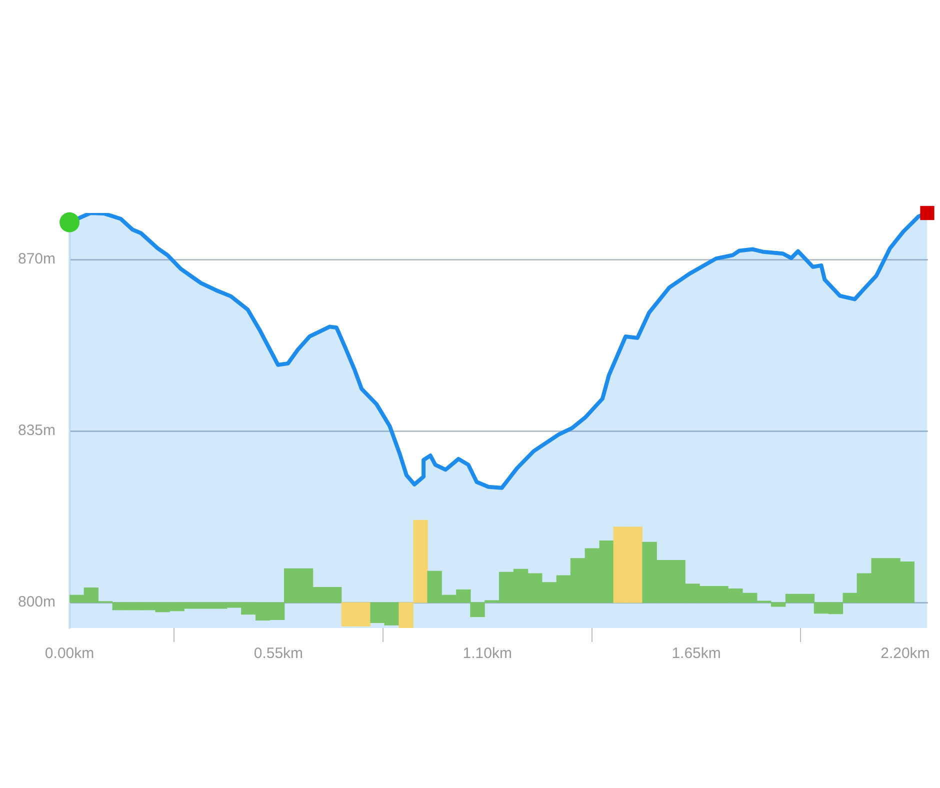 The width and height of the screenshot is (940, 788). What do you see at coordinates (696, 653) in the screenshot?
I see `x-tick-label: 1.65km` at bounding box center [696, 653].